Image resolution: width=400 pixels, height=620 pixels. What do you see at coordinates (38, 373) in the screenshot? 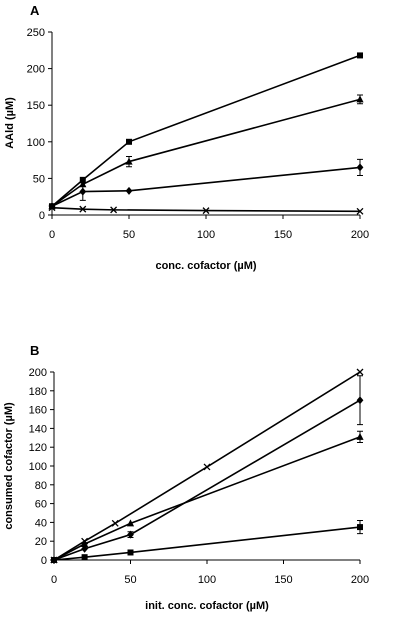
I see `panel-b-y-tick-label: 200` at bounding box center [38, 373].